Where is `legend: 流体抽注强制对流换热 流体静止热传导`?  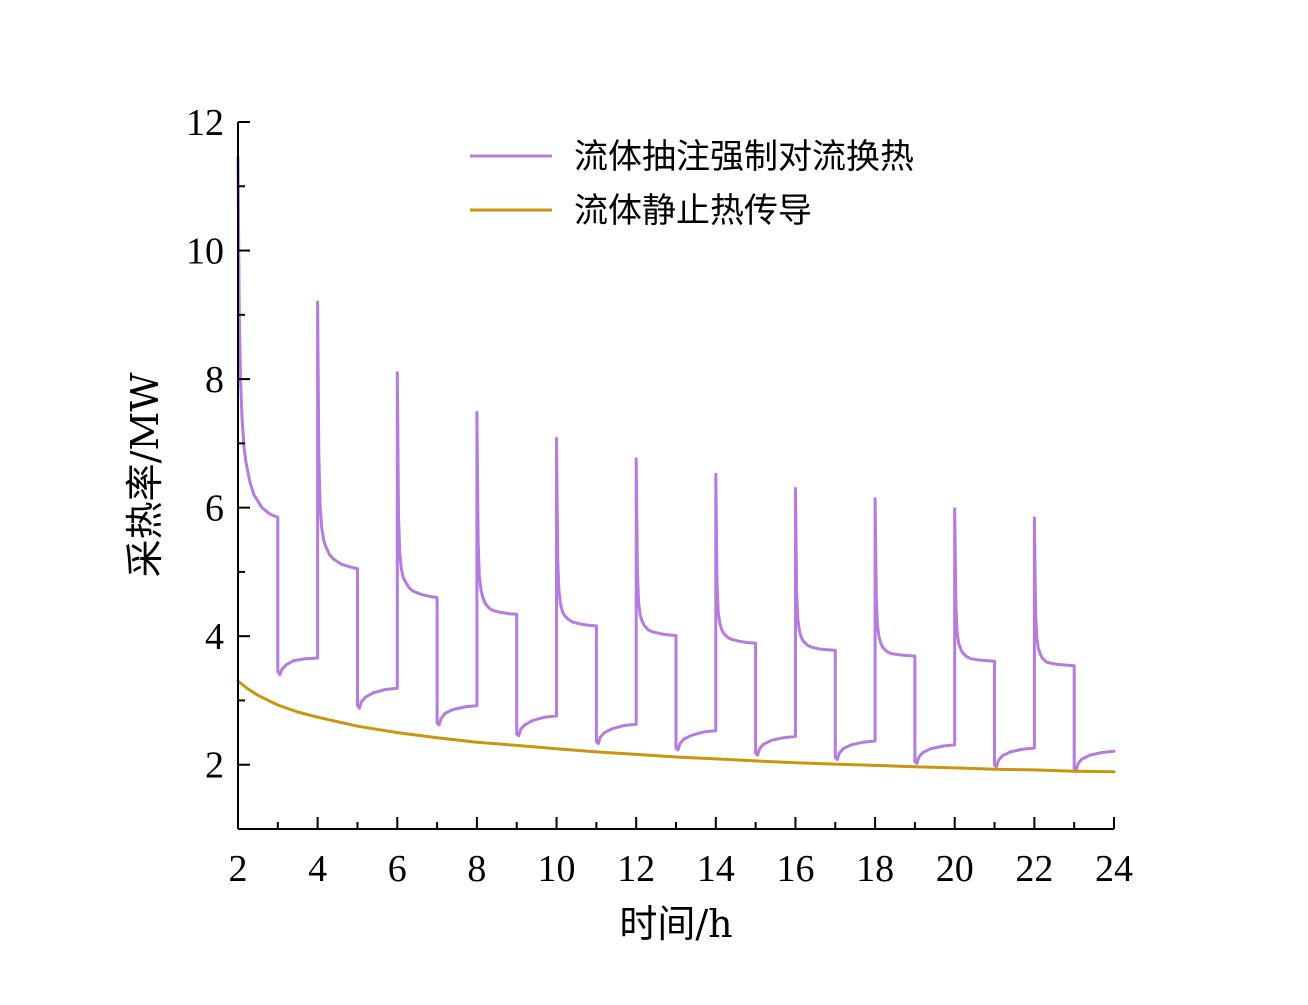 legend: 流体抽注强制对流换热 流体静止热传导 is located at coordinates (692, 184).